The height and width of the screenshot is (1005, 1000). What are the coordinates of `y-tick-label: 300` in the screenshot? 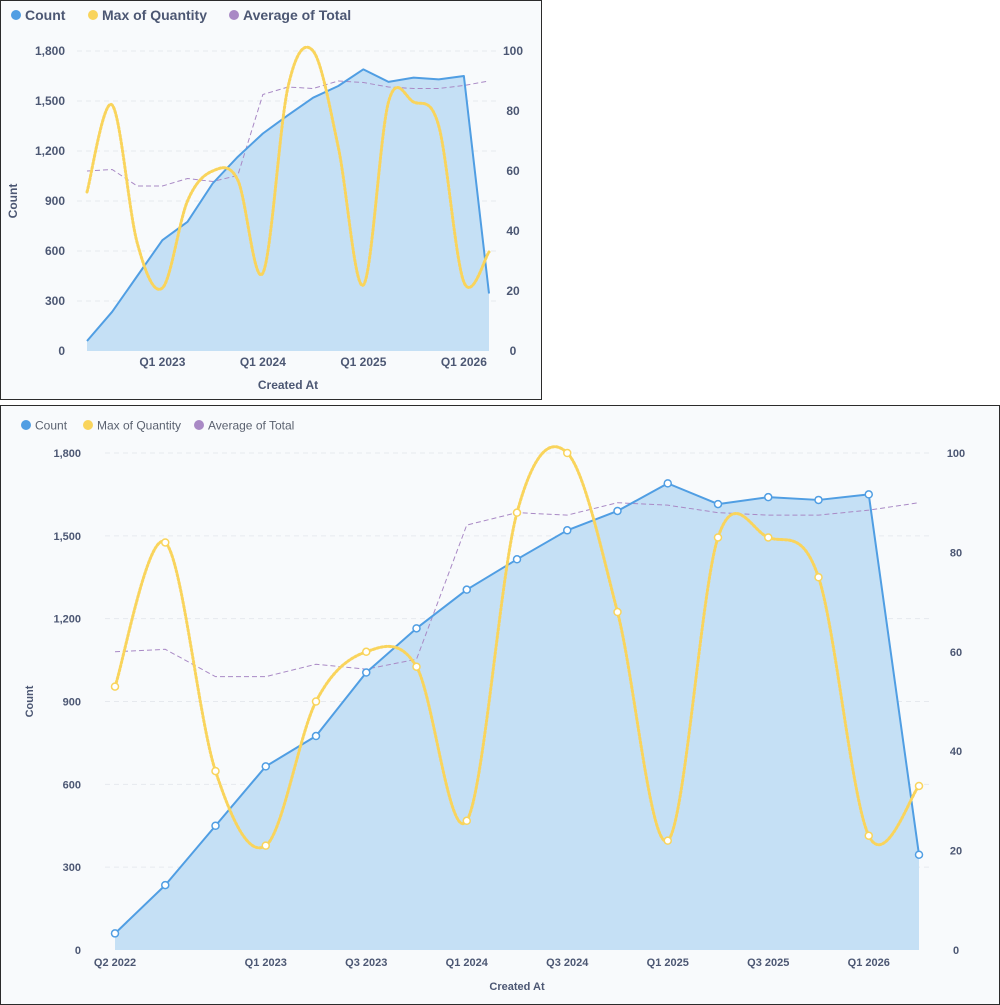 It's located at (55, 301).